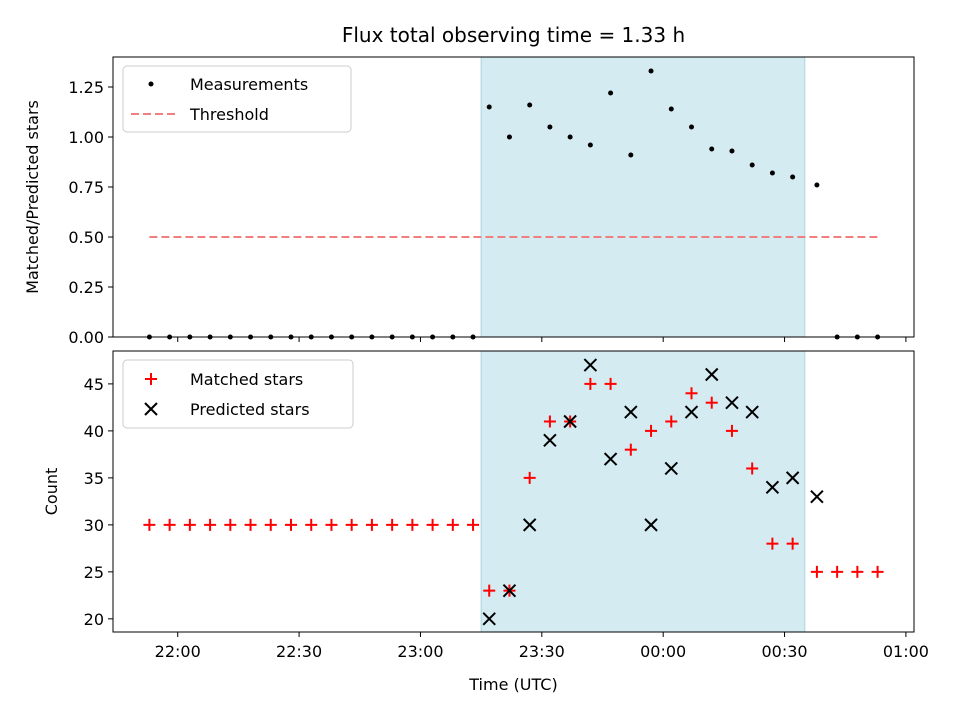 This screenshot has height=720, width=960. I want to click on bottom-x-ticks: 22:00 22:30 23:00 23:30 00:00 00:30 01:00, so click(542, 646).